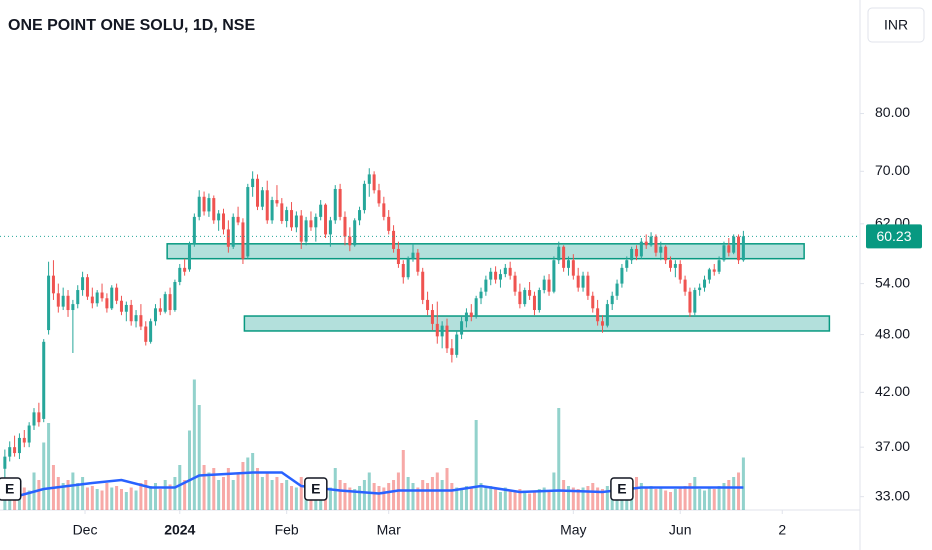 This screenshot has height=550, width=932. What do you see at coordinates (573, 530) in the screenshot?
I see `x-tick-label: May` at bounding box center [573, 530].